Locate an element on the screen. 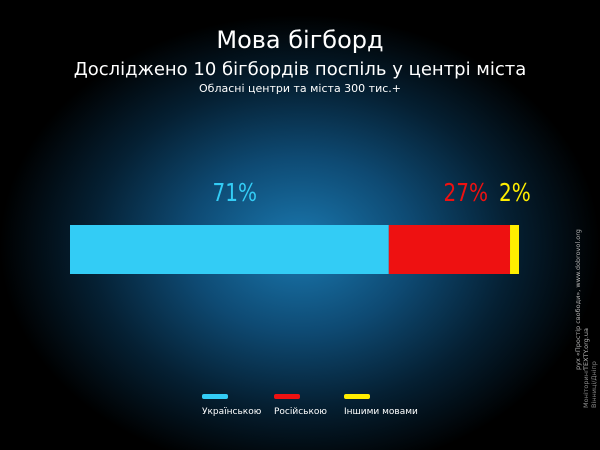  bar-segment-russian is located at coordinates (449, 249).